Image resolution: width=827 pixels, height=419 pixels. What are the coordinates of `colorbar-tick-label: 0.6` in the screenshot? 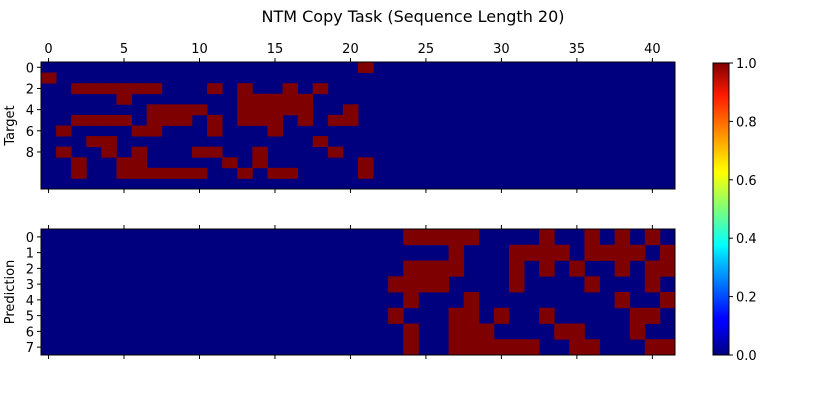 It's located at (746, 181).